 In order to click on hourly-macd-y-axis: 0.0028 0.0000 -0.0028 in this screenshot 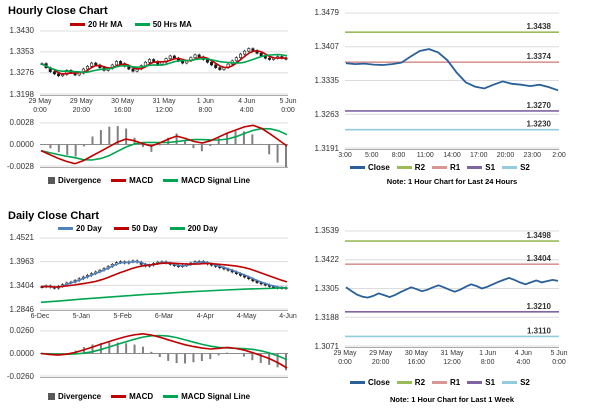, I will do `click(18, 144)`.